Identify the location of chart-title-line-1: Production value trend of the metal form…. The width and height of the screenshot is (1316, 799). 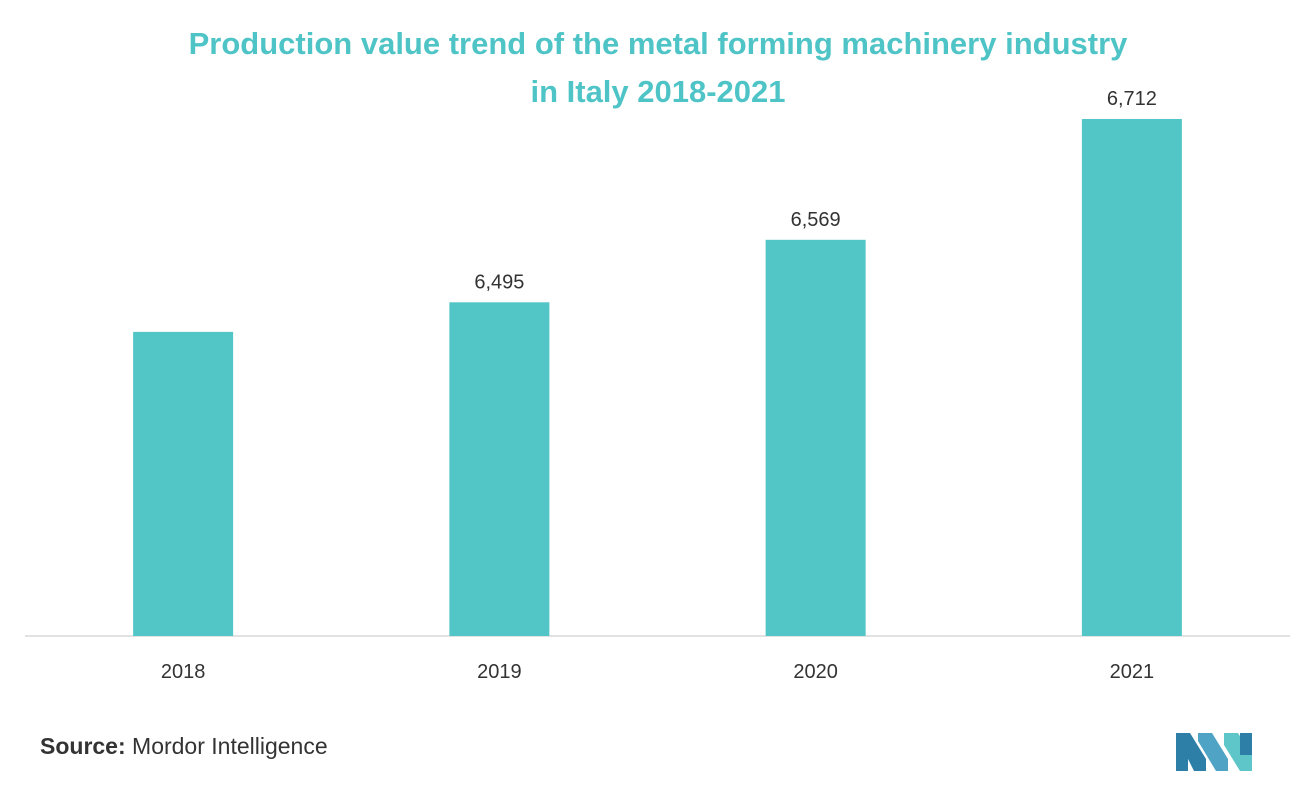
(658, 43).